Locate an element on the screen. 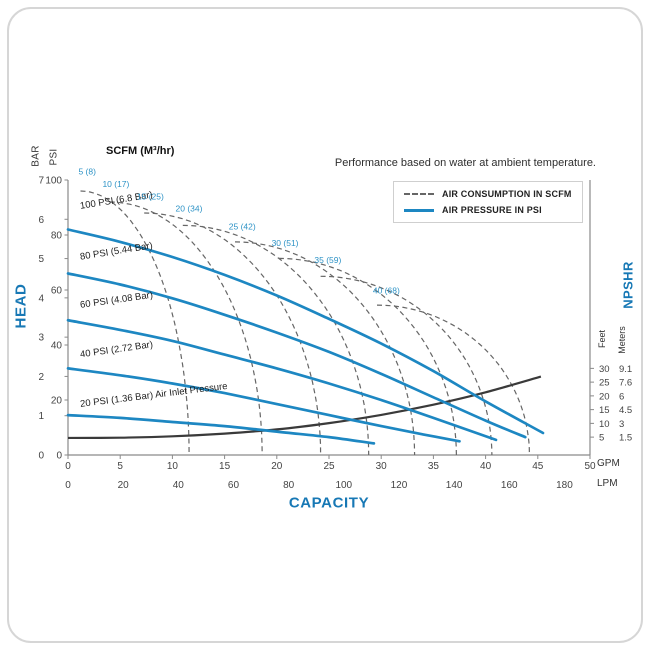 This screenshot has height=650, width=650. consumption-curve-label: 30 (51) is located at coordinates (285, 243).